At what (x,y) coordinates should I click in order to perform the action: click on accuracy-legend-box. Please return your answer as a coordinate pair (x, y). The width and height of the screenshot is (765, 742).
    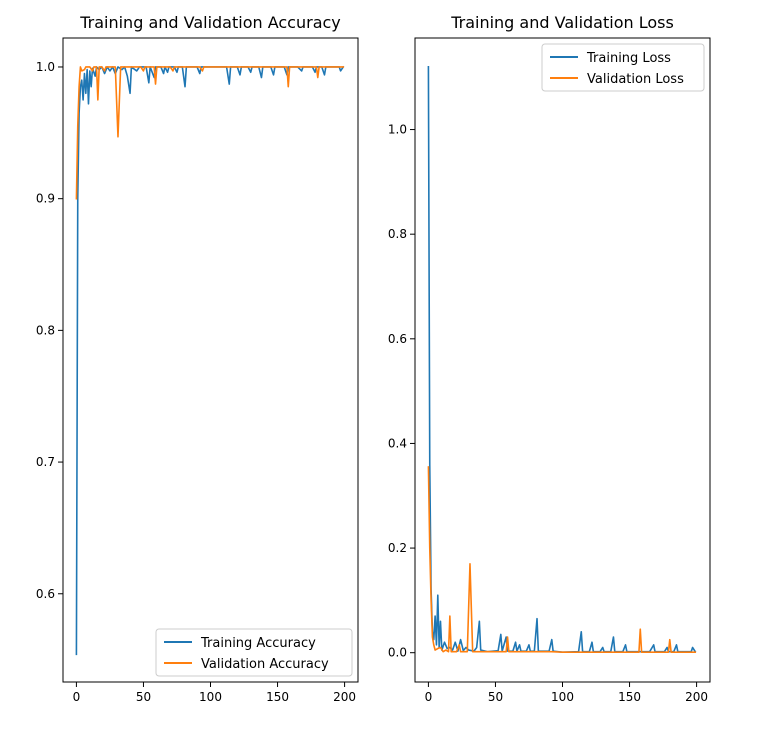
    Looking at the image, I should click on (254, 652).